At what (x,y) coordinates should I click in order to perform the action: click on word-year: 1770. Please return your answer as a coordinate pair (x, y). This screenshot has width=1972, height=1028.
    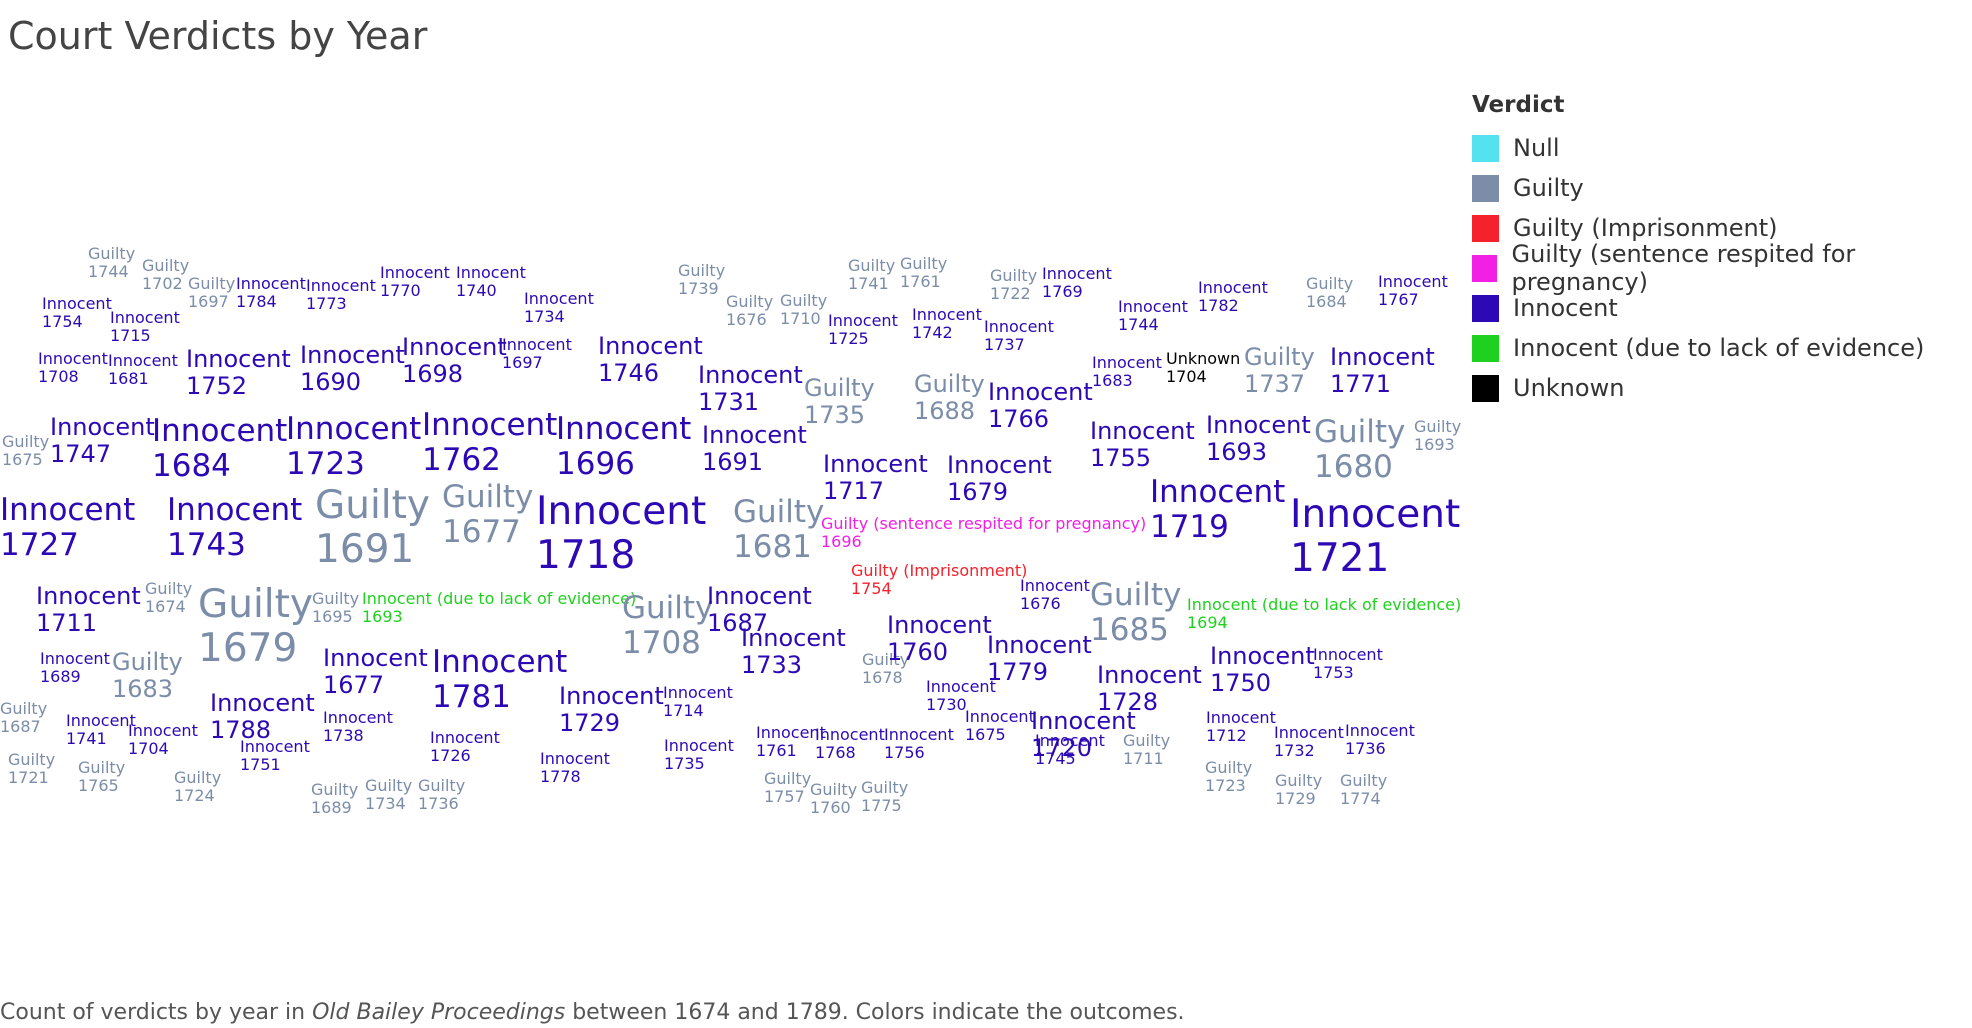
    Looking at the image, I should click on (400, 290).